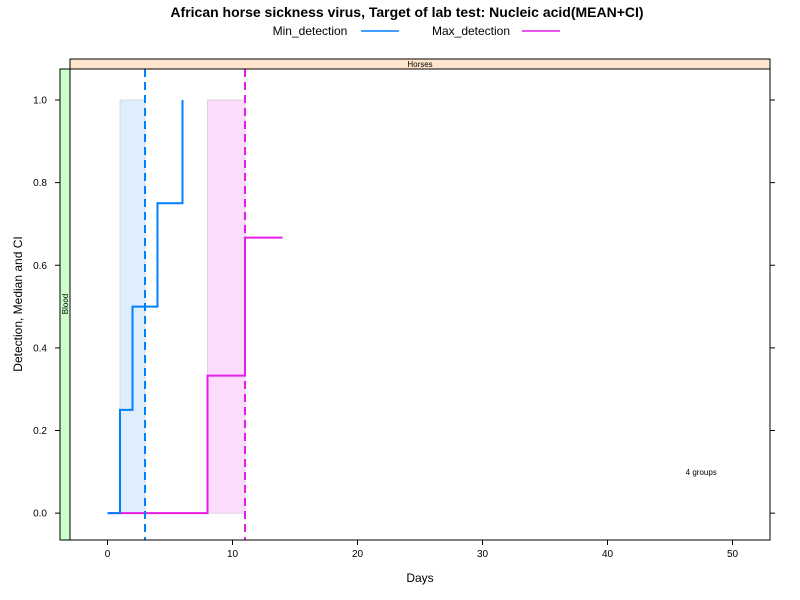 This screenshot has width=800, height=600. Describe the element at coordinates (471, 31) in the screenshot. I see `legend-label-max: Max_detection` at that location.